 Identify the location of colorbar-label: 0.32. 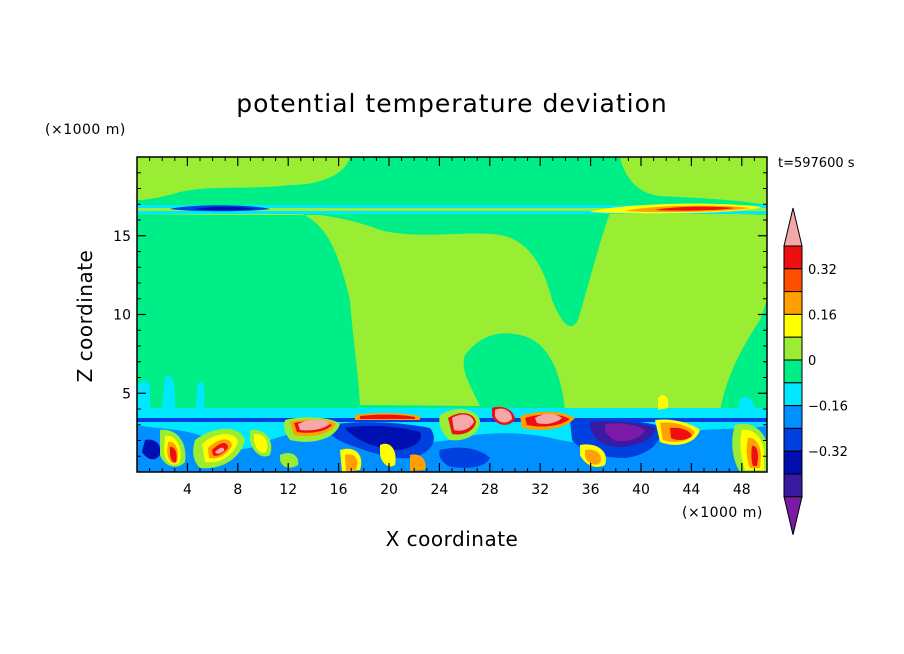
(822, 270).